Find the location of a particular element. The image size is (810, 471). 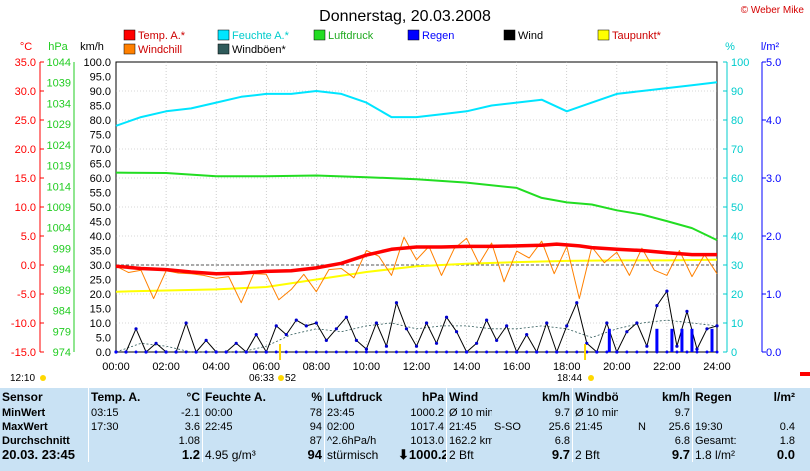

x-tick-label: 24:00 is located at coordinates (717, 367).